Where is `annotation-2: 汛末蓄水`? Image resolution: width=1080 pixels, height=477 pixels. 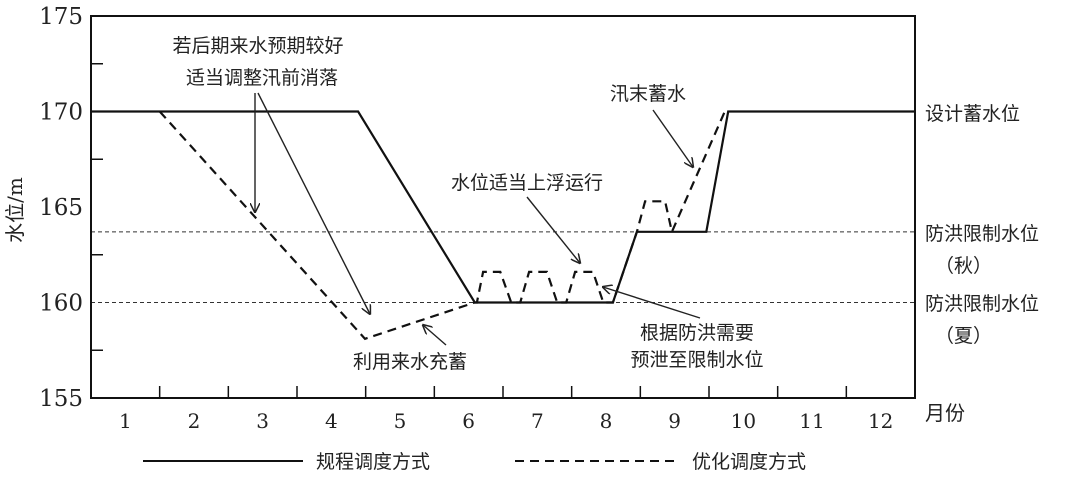 annotation-2: 汛末蓄水 is located at coordinates (648, 94).